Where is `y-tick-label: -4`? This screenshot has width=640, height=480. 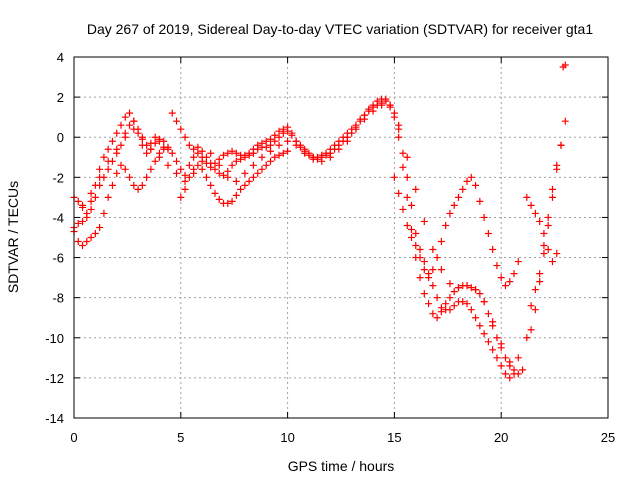 y-tick-label: -4 is located at coordinates (58, 217).